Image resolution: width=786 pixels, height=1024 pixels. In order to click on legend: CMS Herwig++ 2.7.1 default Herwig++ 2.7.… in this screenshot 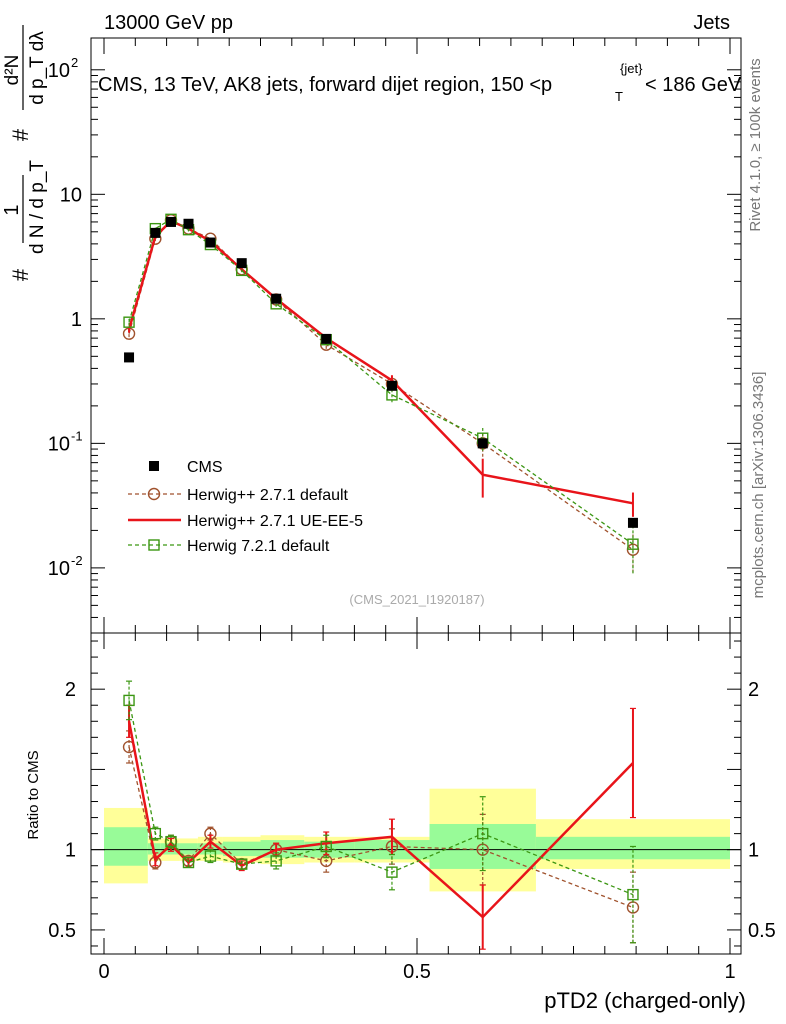, I will do `click(245, 507)`.